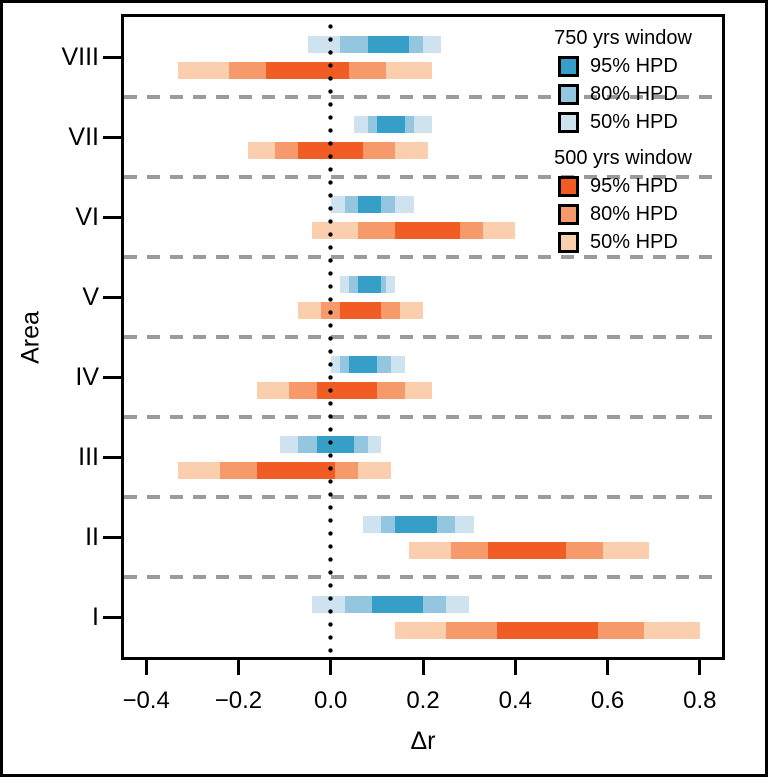 The width and height of the screenshot is (768, 777). I want to click on hpd-bar-750-ii, so click(418, 524).